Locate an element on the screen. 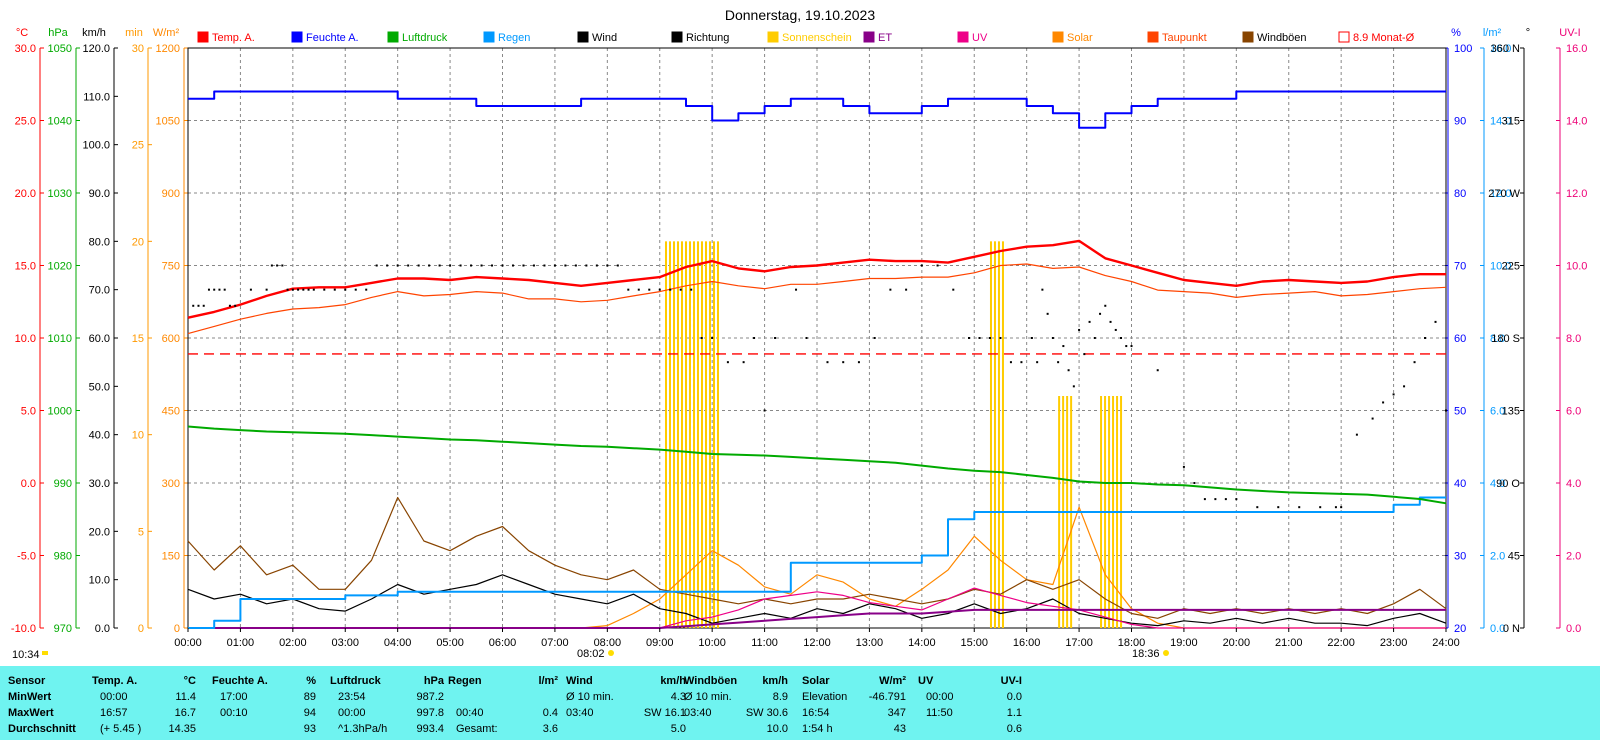  x-tick-label: 21:00 is located at coordinates (1289, 643).